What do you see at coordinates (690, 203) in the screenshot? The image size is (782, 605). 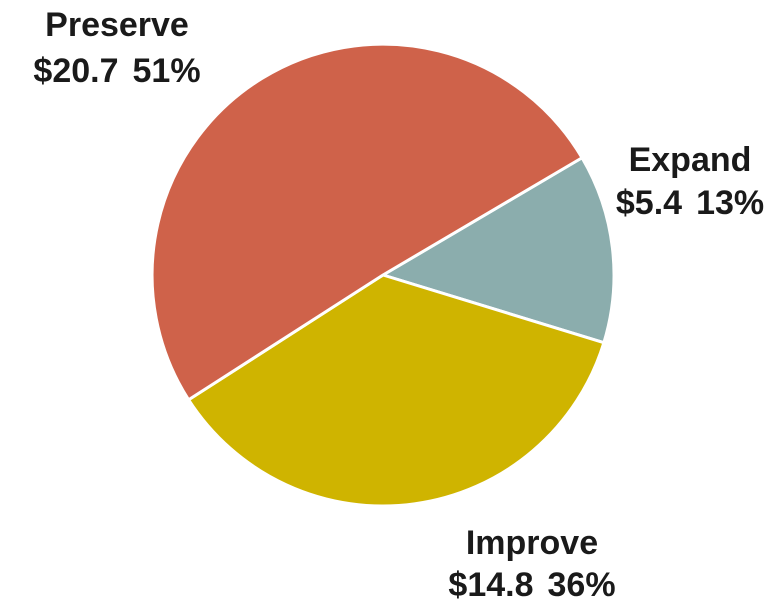 I see `label-expand-value: $5.4 13%` at bounding box center [690, 203].